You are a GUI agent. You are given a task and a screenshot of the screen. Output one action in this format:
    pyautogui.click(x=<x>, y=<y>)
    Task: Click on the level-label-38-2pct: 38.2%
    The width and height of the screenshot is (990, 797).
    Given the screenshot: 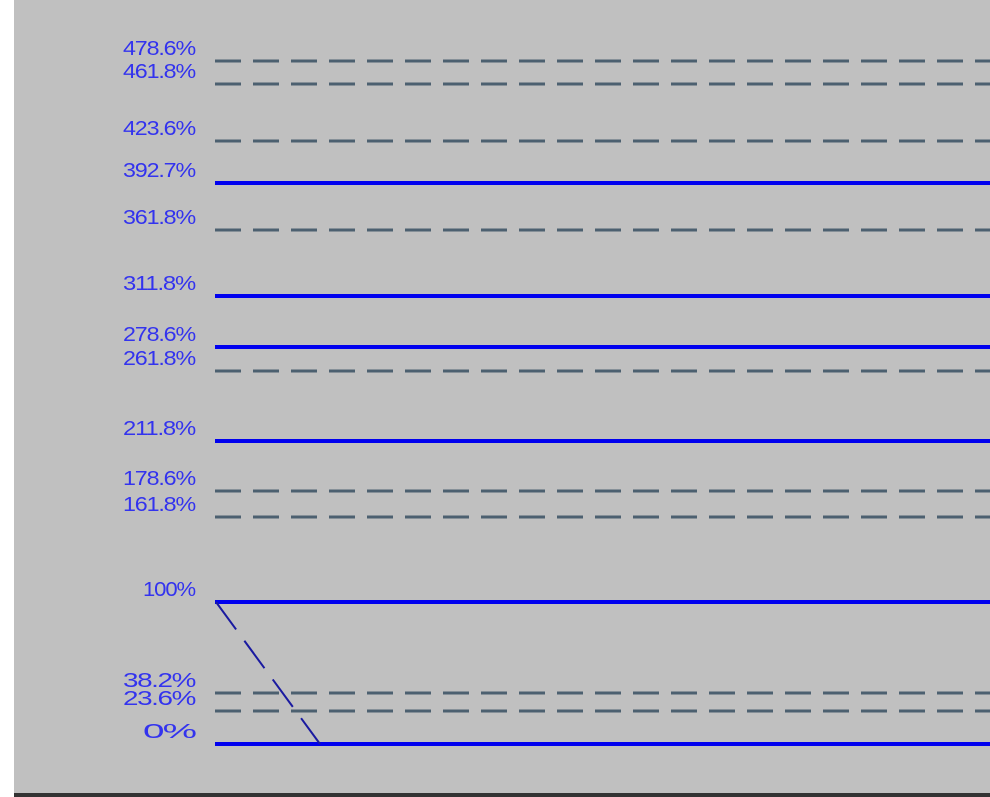 What is the action you would take?
    pyautogui.click(x=160, y=681)
    